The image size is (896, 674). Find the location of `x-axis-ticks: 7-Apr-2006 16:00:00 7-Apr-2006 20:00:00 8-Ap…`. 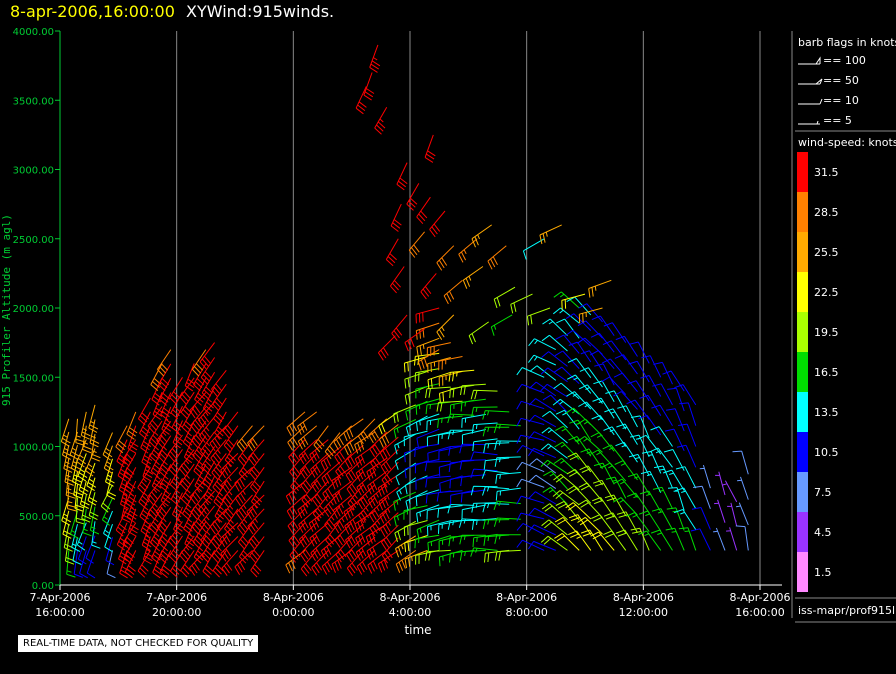

x-axis-ticks: 7-Apr-2006 16:00:00 7-Apr-2006 20:00:00 8-Ap… is located at coordinates (410, 602).